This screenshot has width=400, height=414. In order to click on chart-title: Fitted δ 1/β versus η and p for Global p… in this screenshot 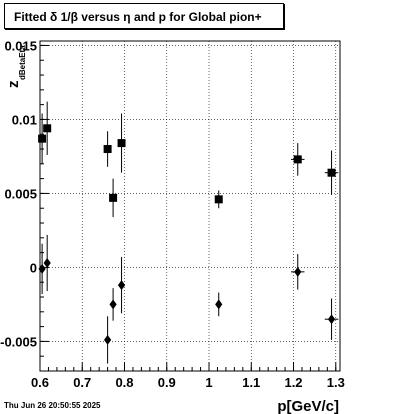, I will do `click(144, 16)`.